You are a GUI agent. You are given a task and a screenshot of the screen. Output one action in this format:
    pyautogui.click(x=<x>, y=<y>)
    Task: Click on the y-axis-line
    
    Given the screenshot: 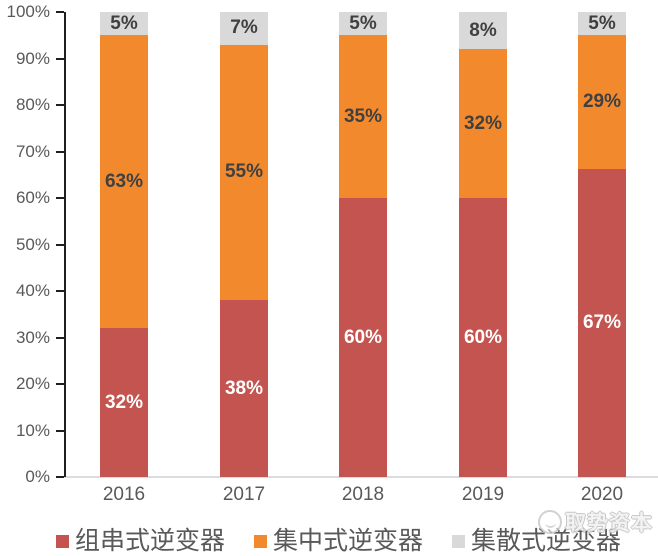 What is the action you would take?
    pyautogui.click(x=65, y=244)
    